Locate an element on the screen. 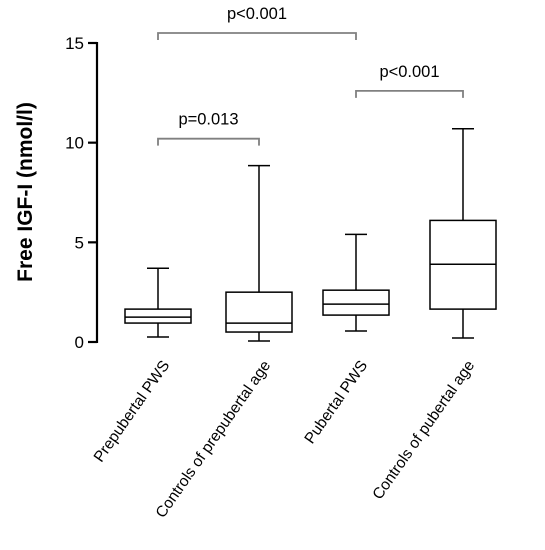  x-category-label: Prepubertal PWS is located at coordinates (132, 412).